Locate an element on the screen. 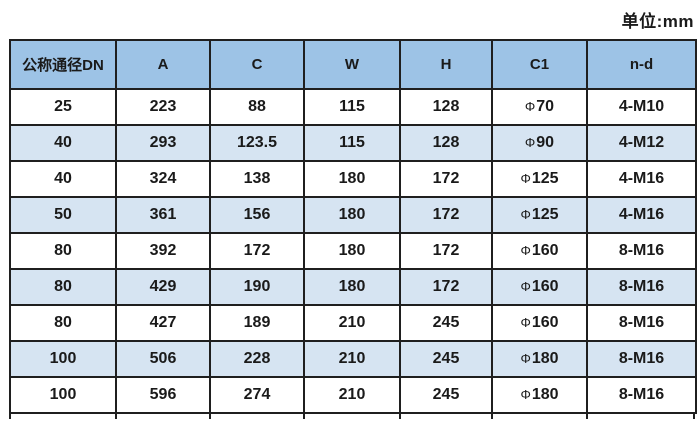 This screenshot has height=429, width=700. table-header-row: 公称通径DN A C W H C1 n-d is located at coordinates (353, 64).